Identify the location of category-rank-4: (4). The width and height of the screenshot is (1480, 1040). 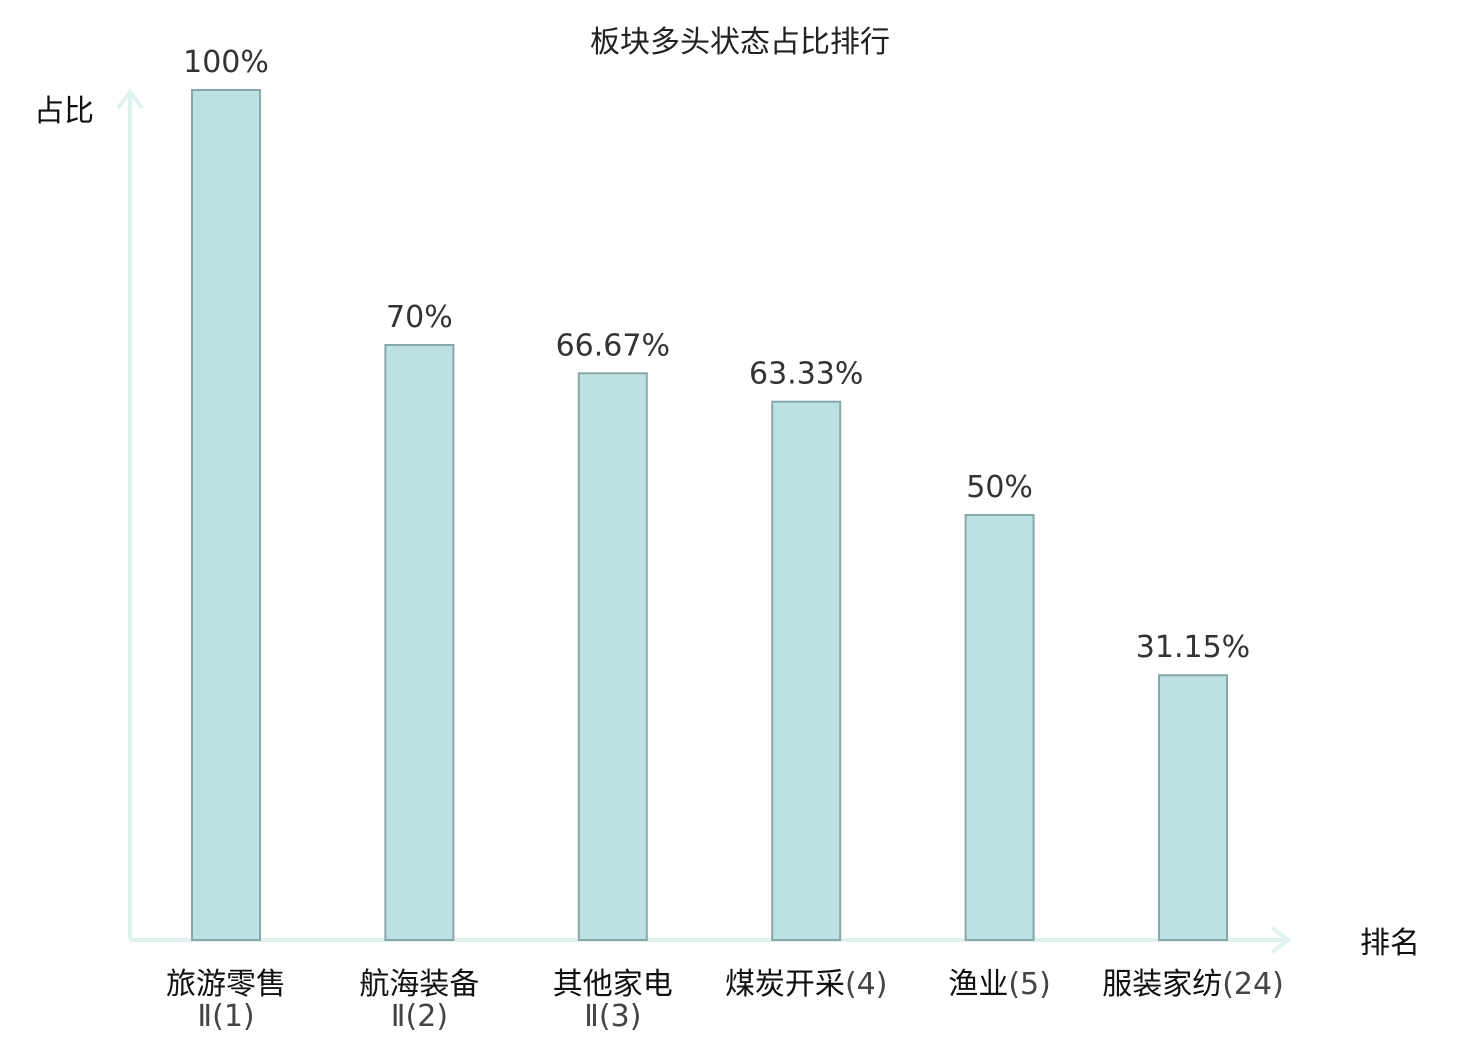
(866, 984).